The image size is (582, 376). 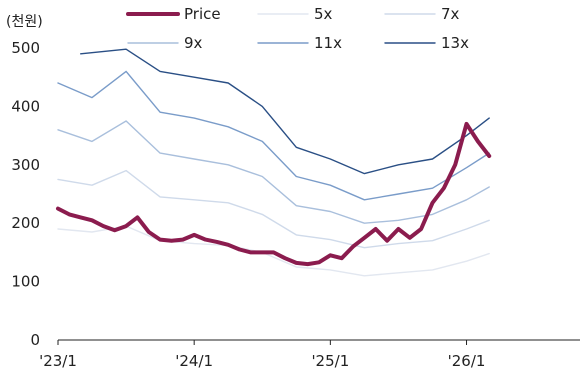 What do you see at coordinates (323, 14) in the screenshot?
I see `legend-label: 5x` at bounding box center [323, 14].